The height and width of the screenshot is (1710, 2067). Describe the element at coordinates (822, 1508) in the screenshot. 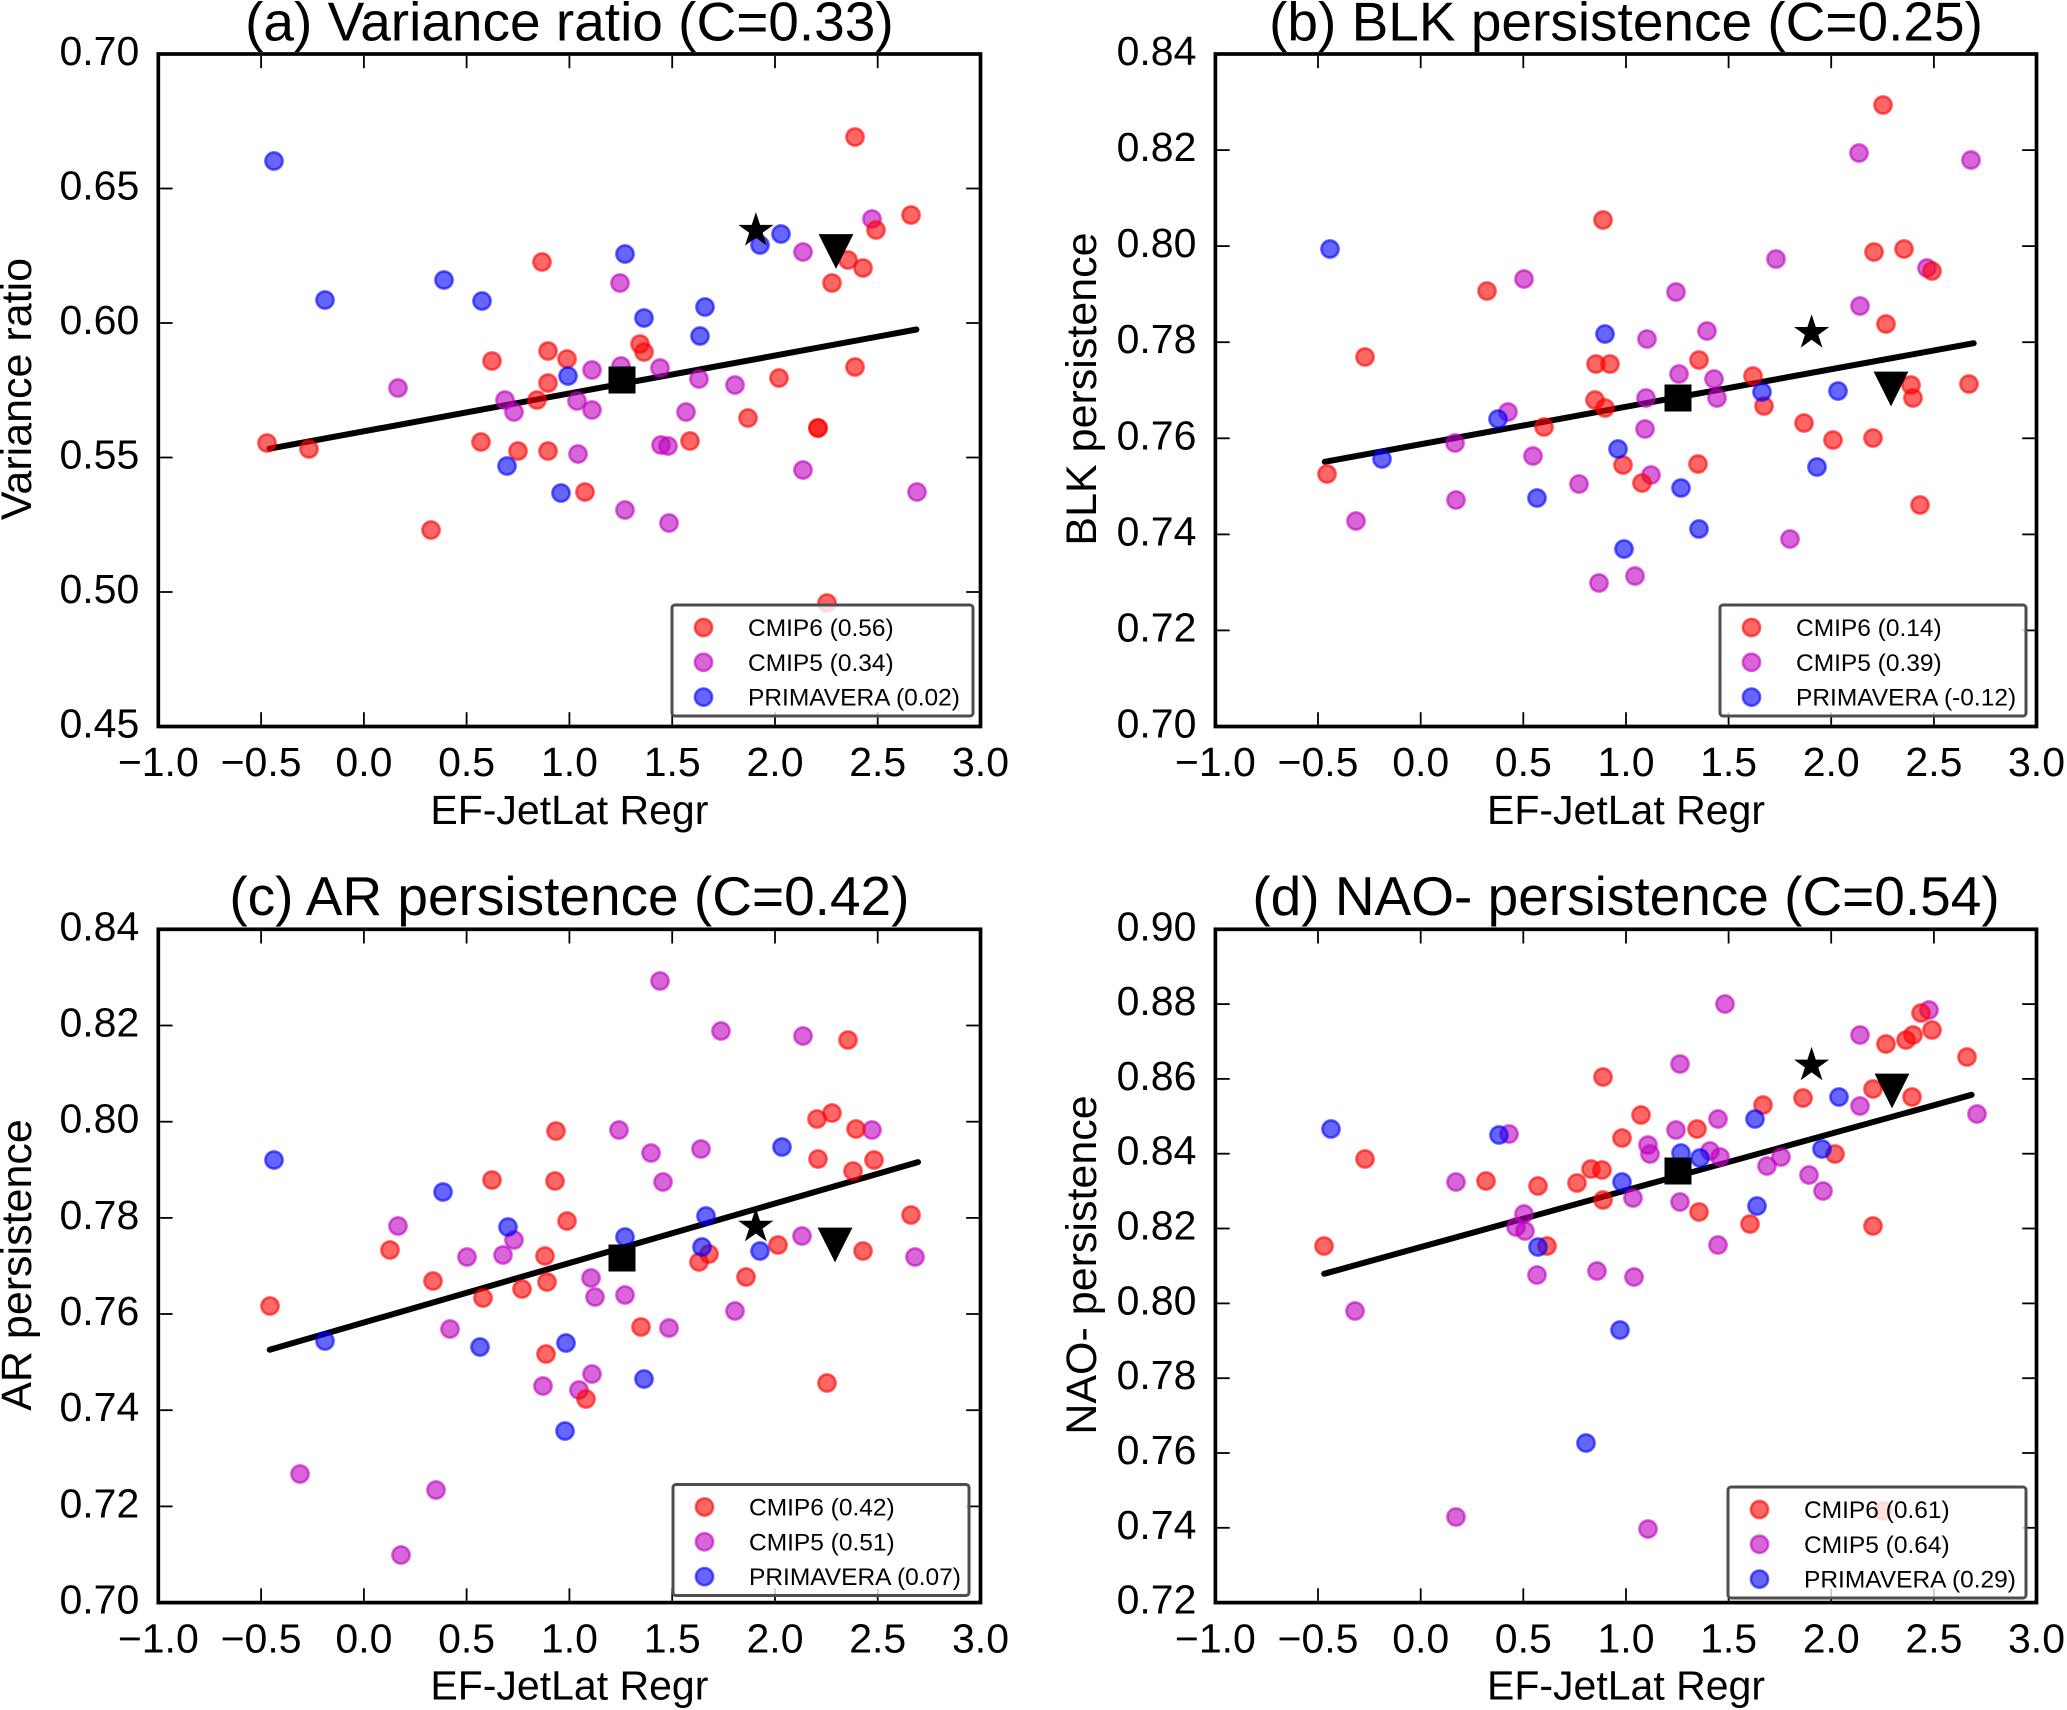

I see `svg-text: CMIP6 (0.42)` at that location.